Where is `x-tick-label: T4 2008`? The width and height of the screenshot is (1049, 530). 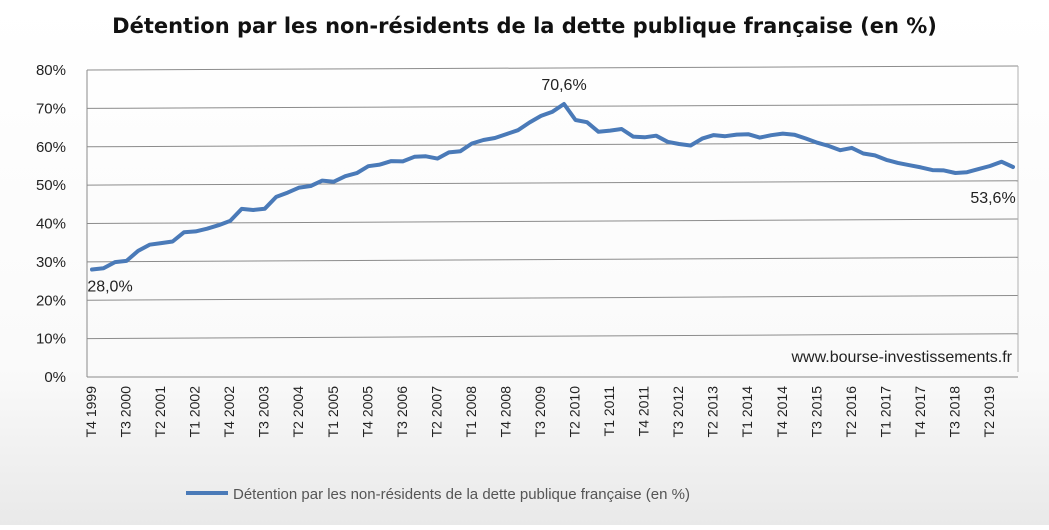 x-tick-label: T4 2008 is located at coordinates (505, 412).